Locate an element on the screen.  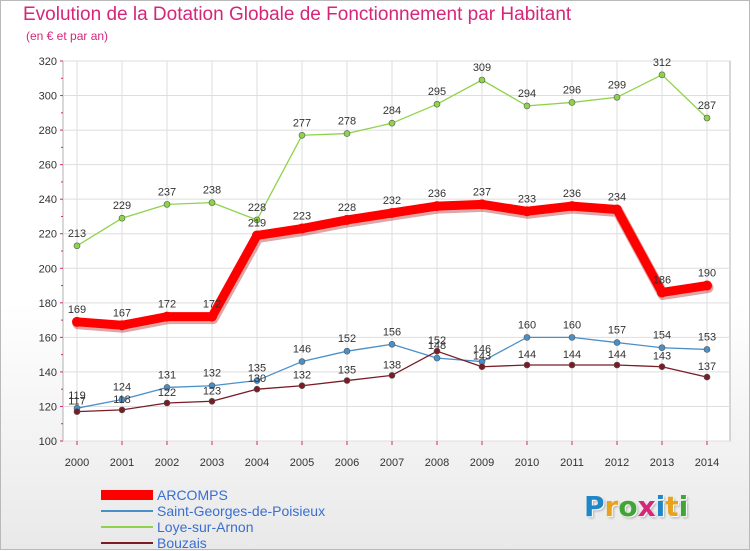
data-label: 312 is located at coordinates (662, 63).